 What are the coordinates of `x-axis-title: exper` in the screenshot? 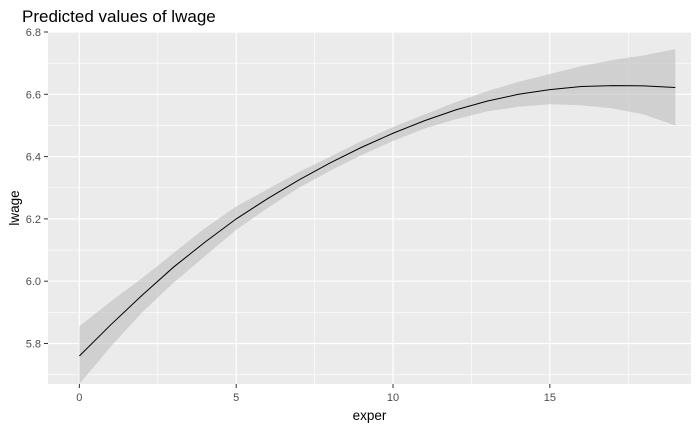 It's located at (370, 415).